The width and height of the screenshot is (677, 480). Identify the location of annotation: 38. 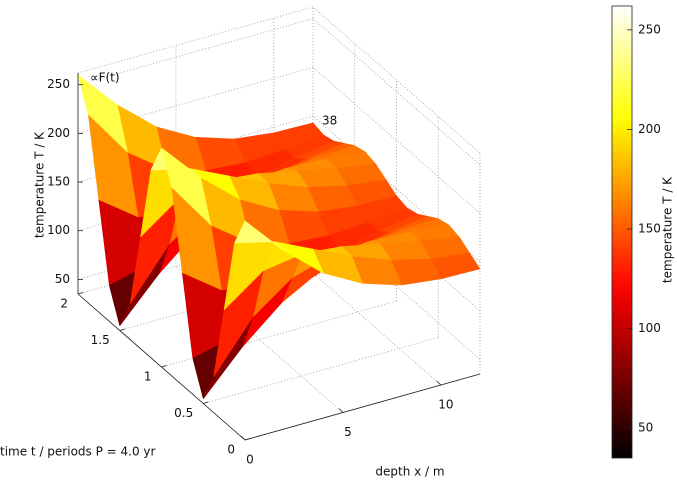
(329, 121).